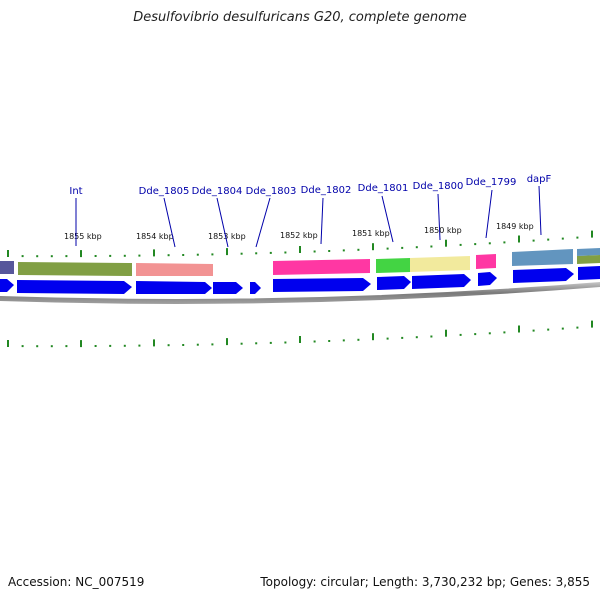 The height and width of the screenshot is (600, 600). Describe the element at coordinates (227, 236) in the screenshot. I see `kbp-label: 1853 kbp` at that location.